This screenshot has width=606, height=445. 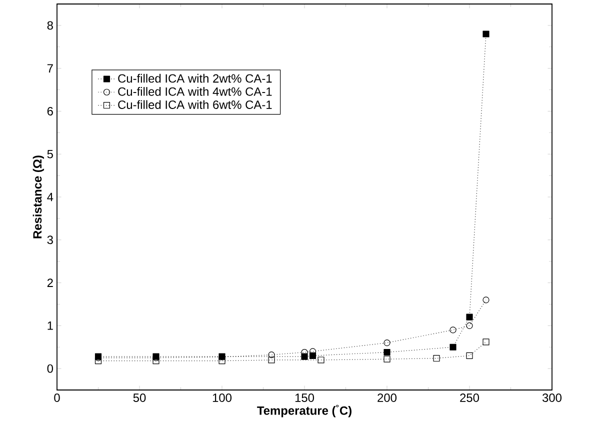 What do you see at coordinates (50, 240) in the screenshot?
I see `y-tick-label: 3` at bounding box center [50, 240].